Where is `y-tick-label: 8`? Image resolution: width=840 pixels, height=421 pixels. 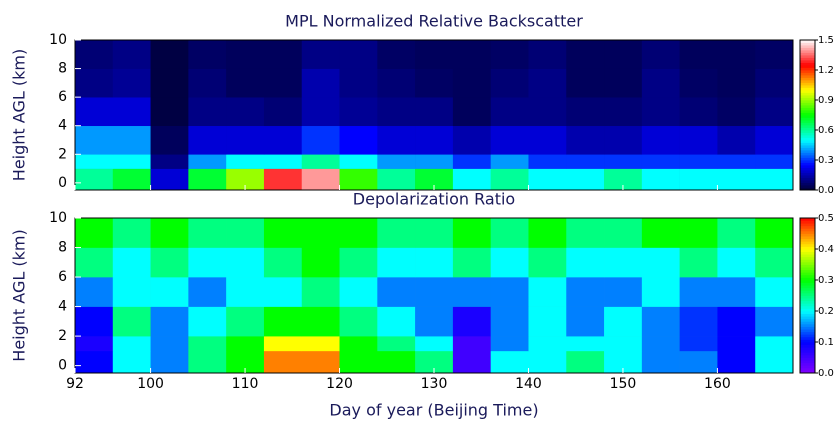 y-tick-label: 8 is located at coordinates (62, 69).